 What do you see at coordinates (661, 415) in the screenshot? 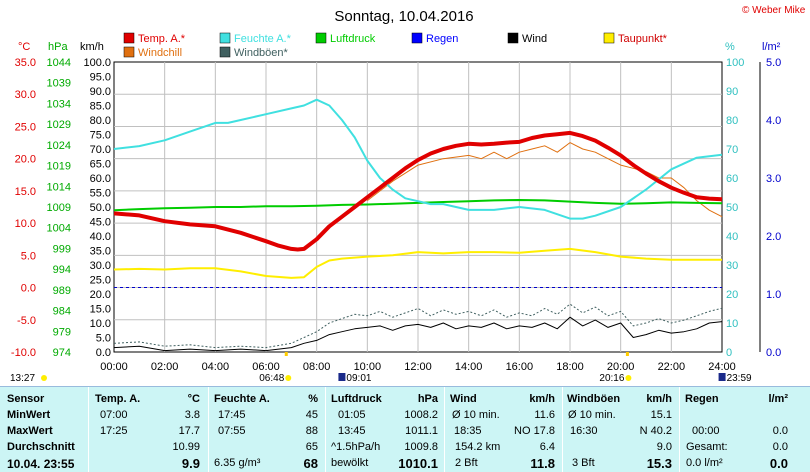
I see `min-gust: 15.1` at bounding box center [661, 415].